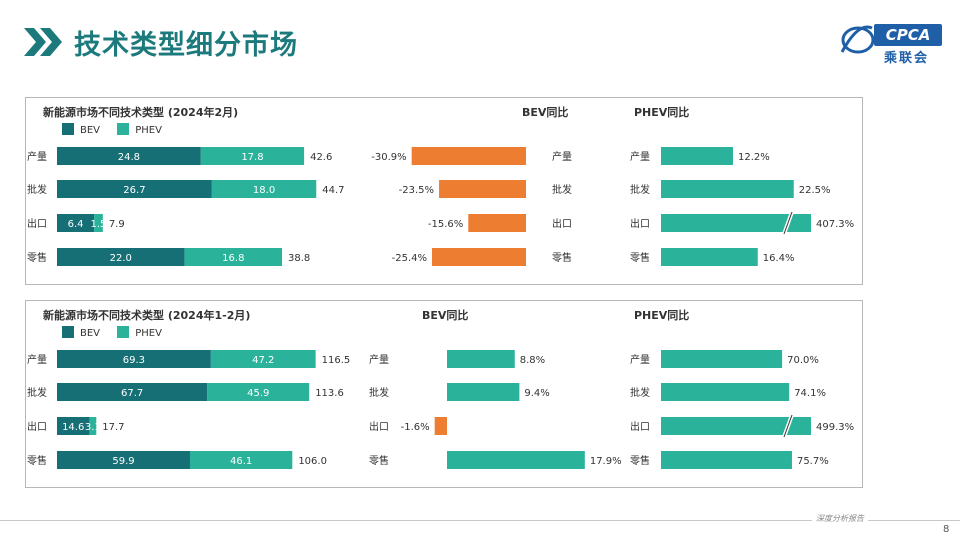  I want to click on header: 技术类型细分市场 CPCA 乘联会, so click(480, 40).